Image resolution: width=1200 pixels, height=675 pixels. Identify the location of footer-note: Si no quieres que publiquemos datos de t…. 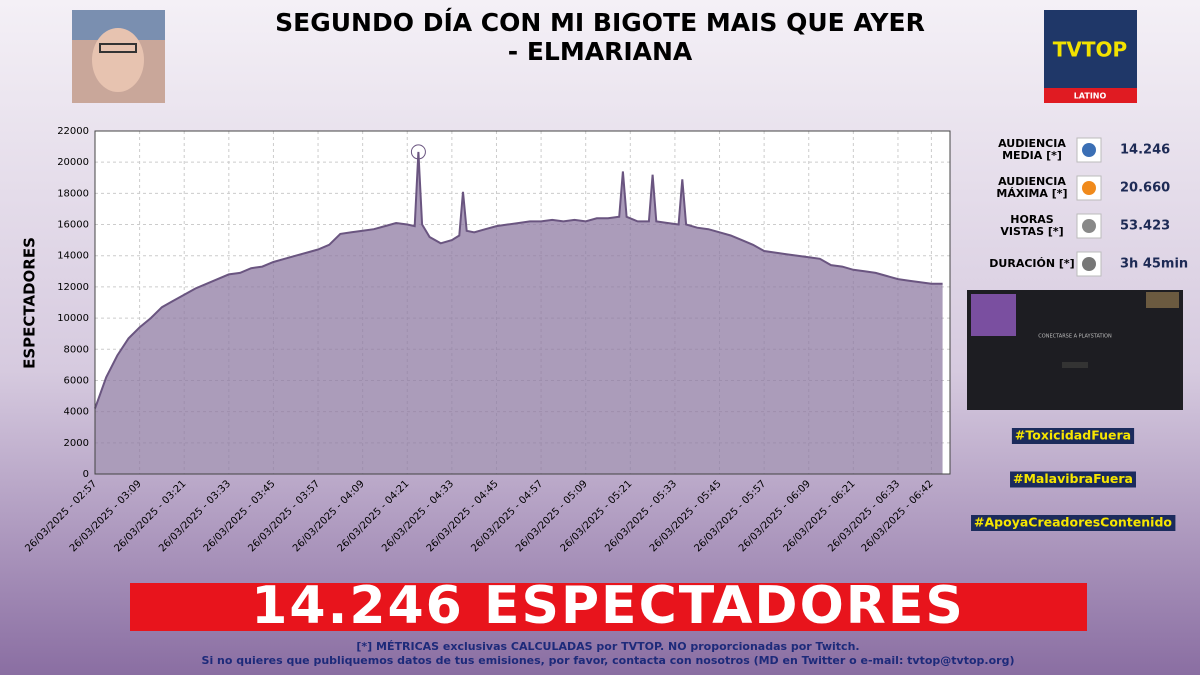
(608, 660).